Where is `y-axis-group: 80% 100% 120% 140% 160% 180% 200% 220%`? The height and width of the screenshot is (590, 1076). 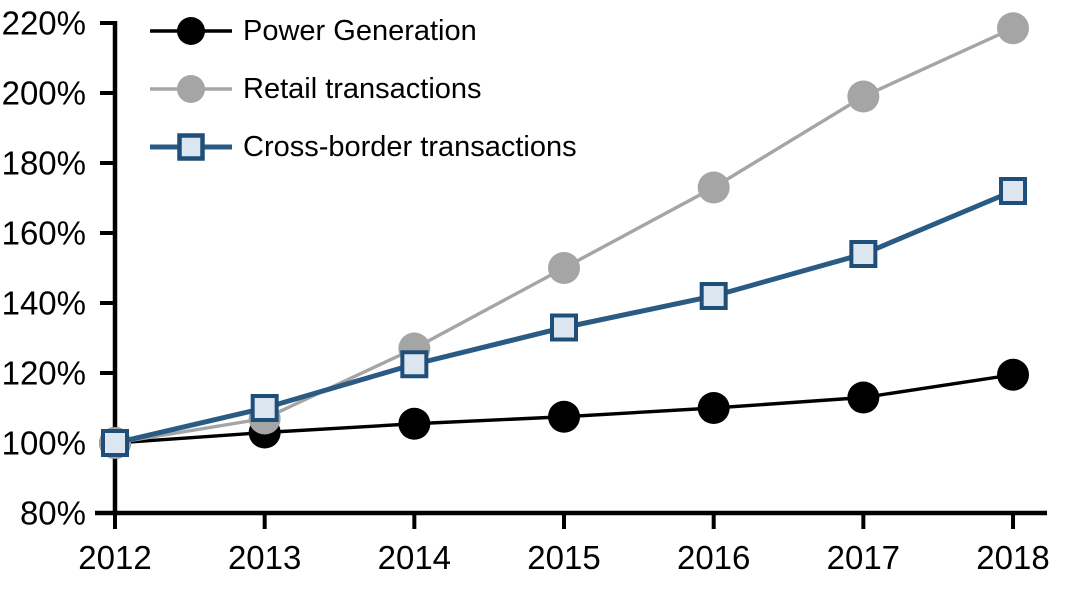
y-axis-group: 80% 100% 120% 140% 160% 180% 200% 220% is located at coordinates (58, 268).